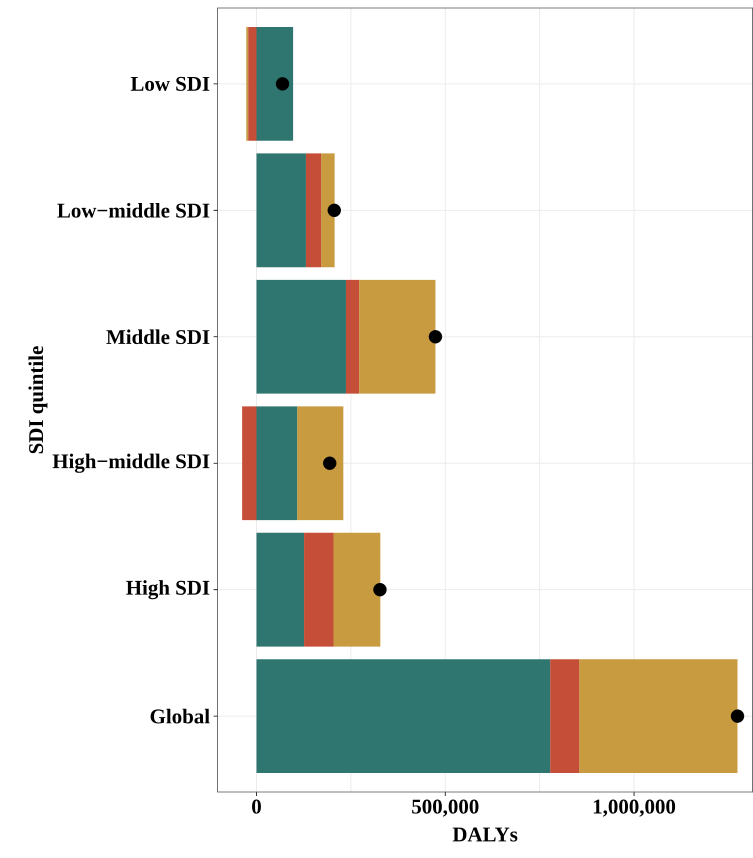 This screenshot has height=858, width=753. I want to click on y-axis-title: SDI quintile, so click(38, 400).